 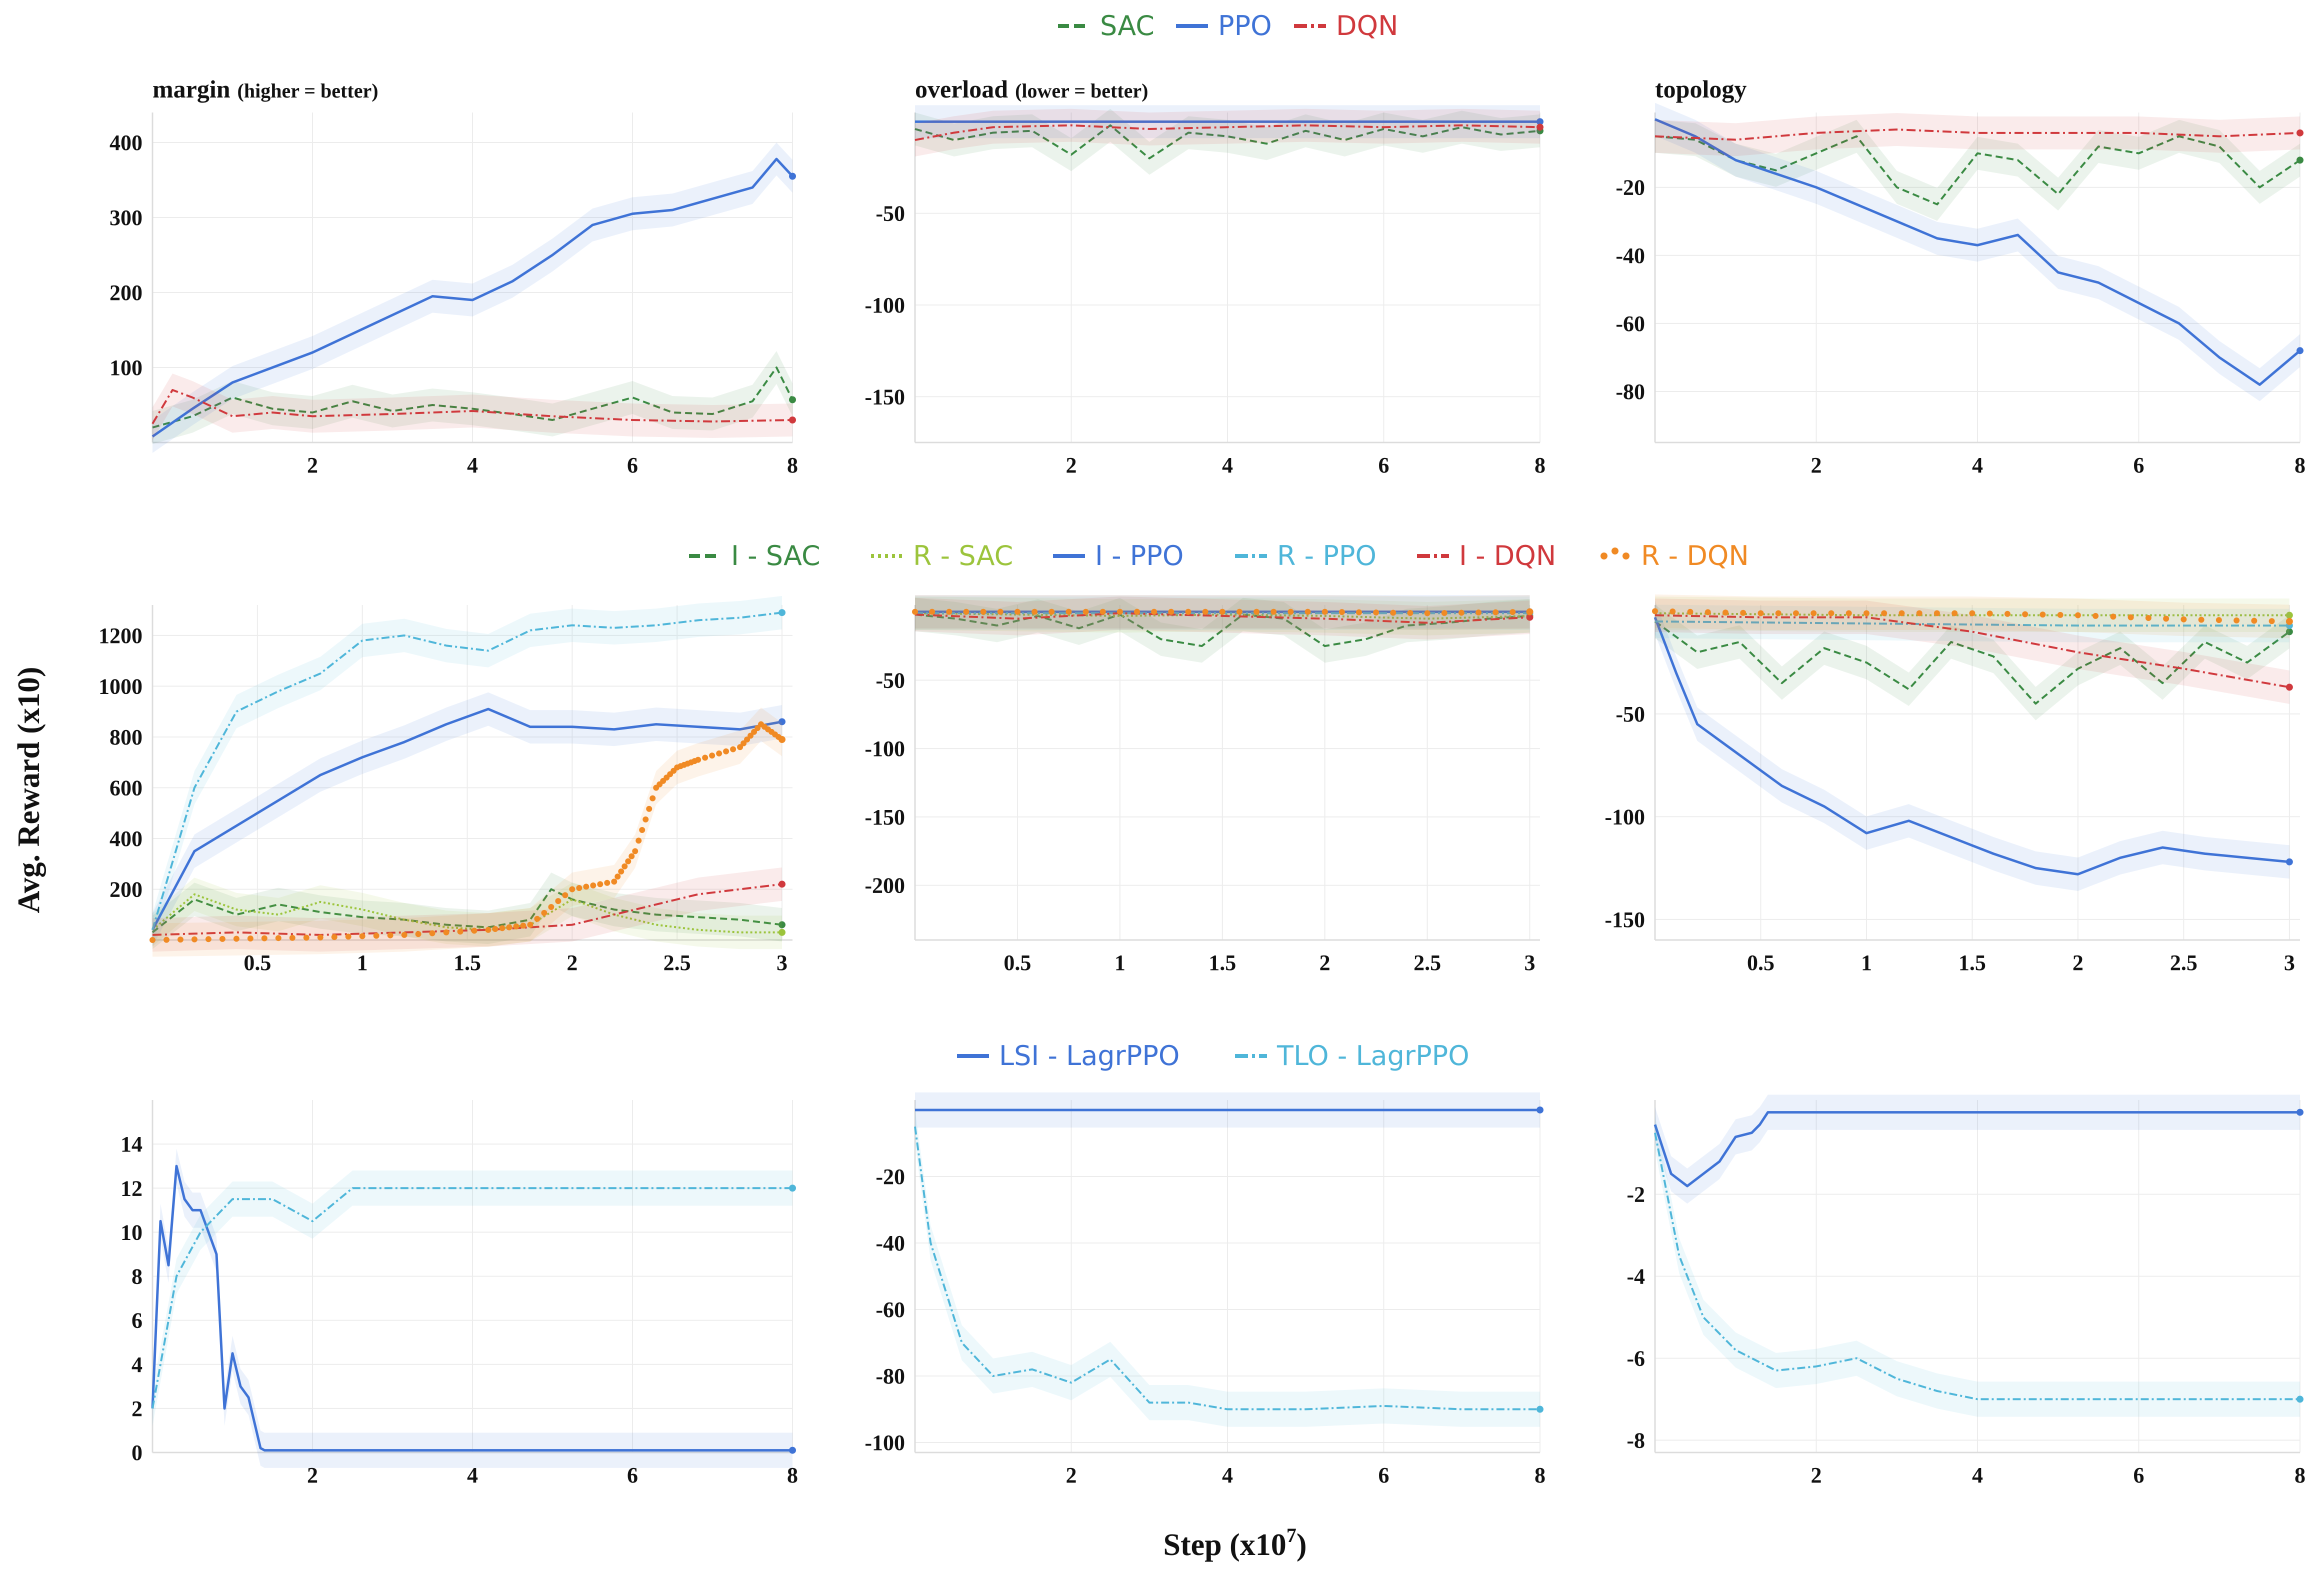 I want to click on band-sac, so click(x=472, y=397).